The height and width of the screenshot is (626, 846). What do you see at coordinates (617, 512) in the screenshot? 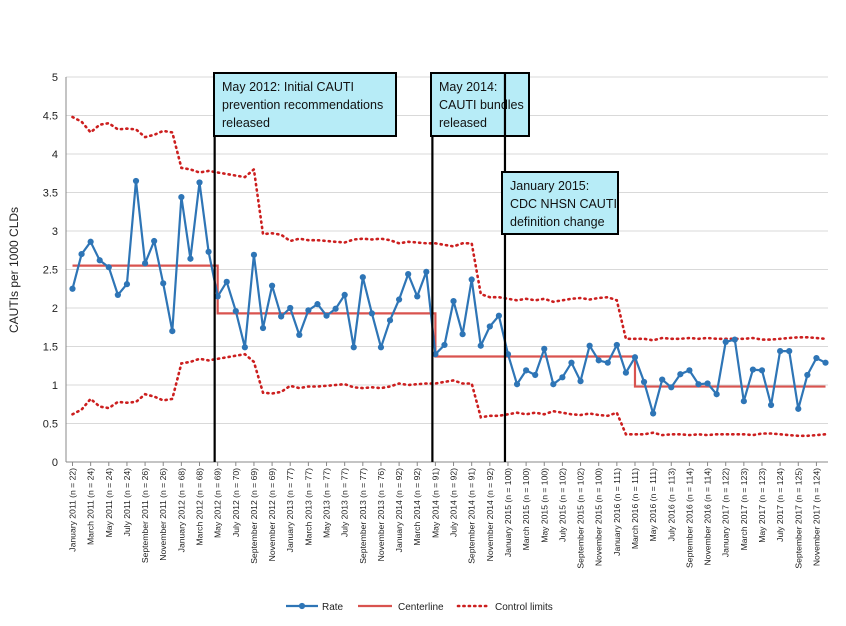
I see `x-tick-label: January 2016 (n = 111)` at bounding box center [617, 512].